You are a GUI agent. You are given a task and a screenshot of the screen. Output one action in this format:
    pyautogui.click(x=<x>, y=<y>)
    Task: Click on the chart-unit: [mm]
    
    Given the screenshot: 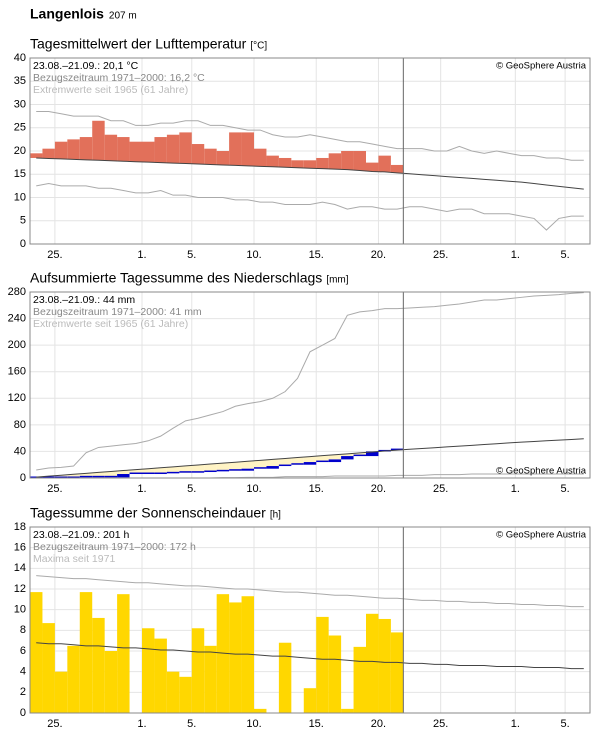 What is the action you would take?
    pyautogui.click(x=337, y=280)
    